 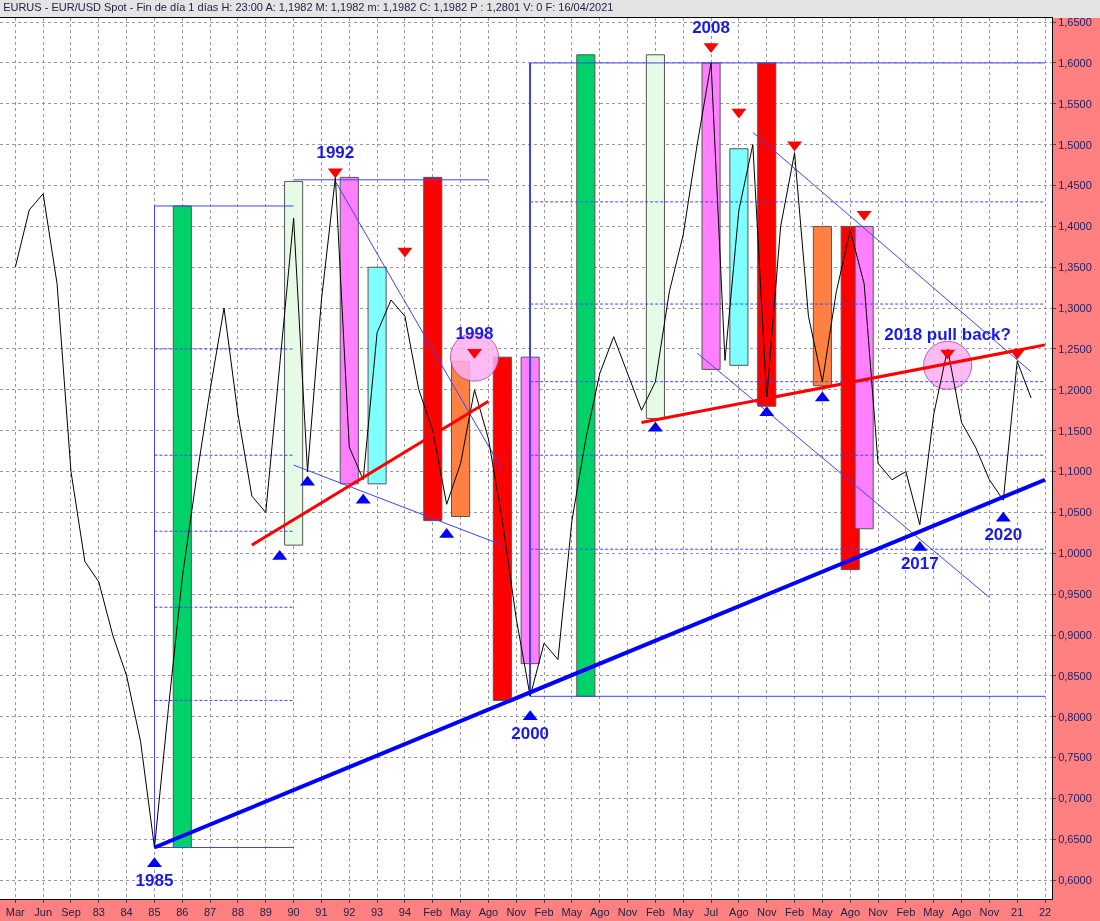 I want to click on chart-title: EURUS - EUR/USD Spot - Fin de día 1 días H: 23:00 A: 1,1982 M: 1,1982 m: 1,1982 C: 1,1982 P : 1,2801 V: 0 F: 16/04/2021, so click(x=308, y=6).